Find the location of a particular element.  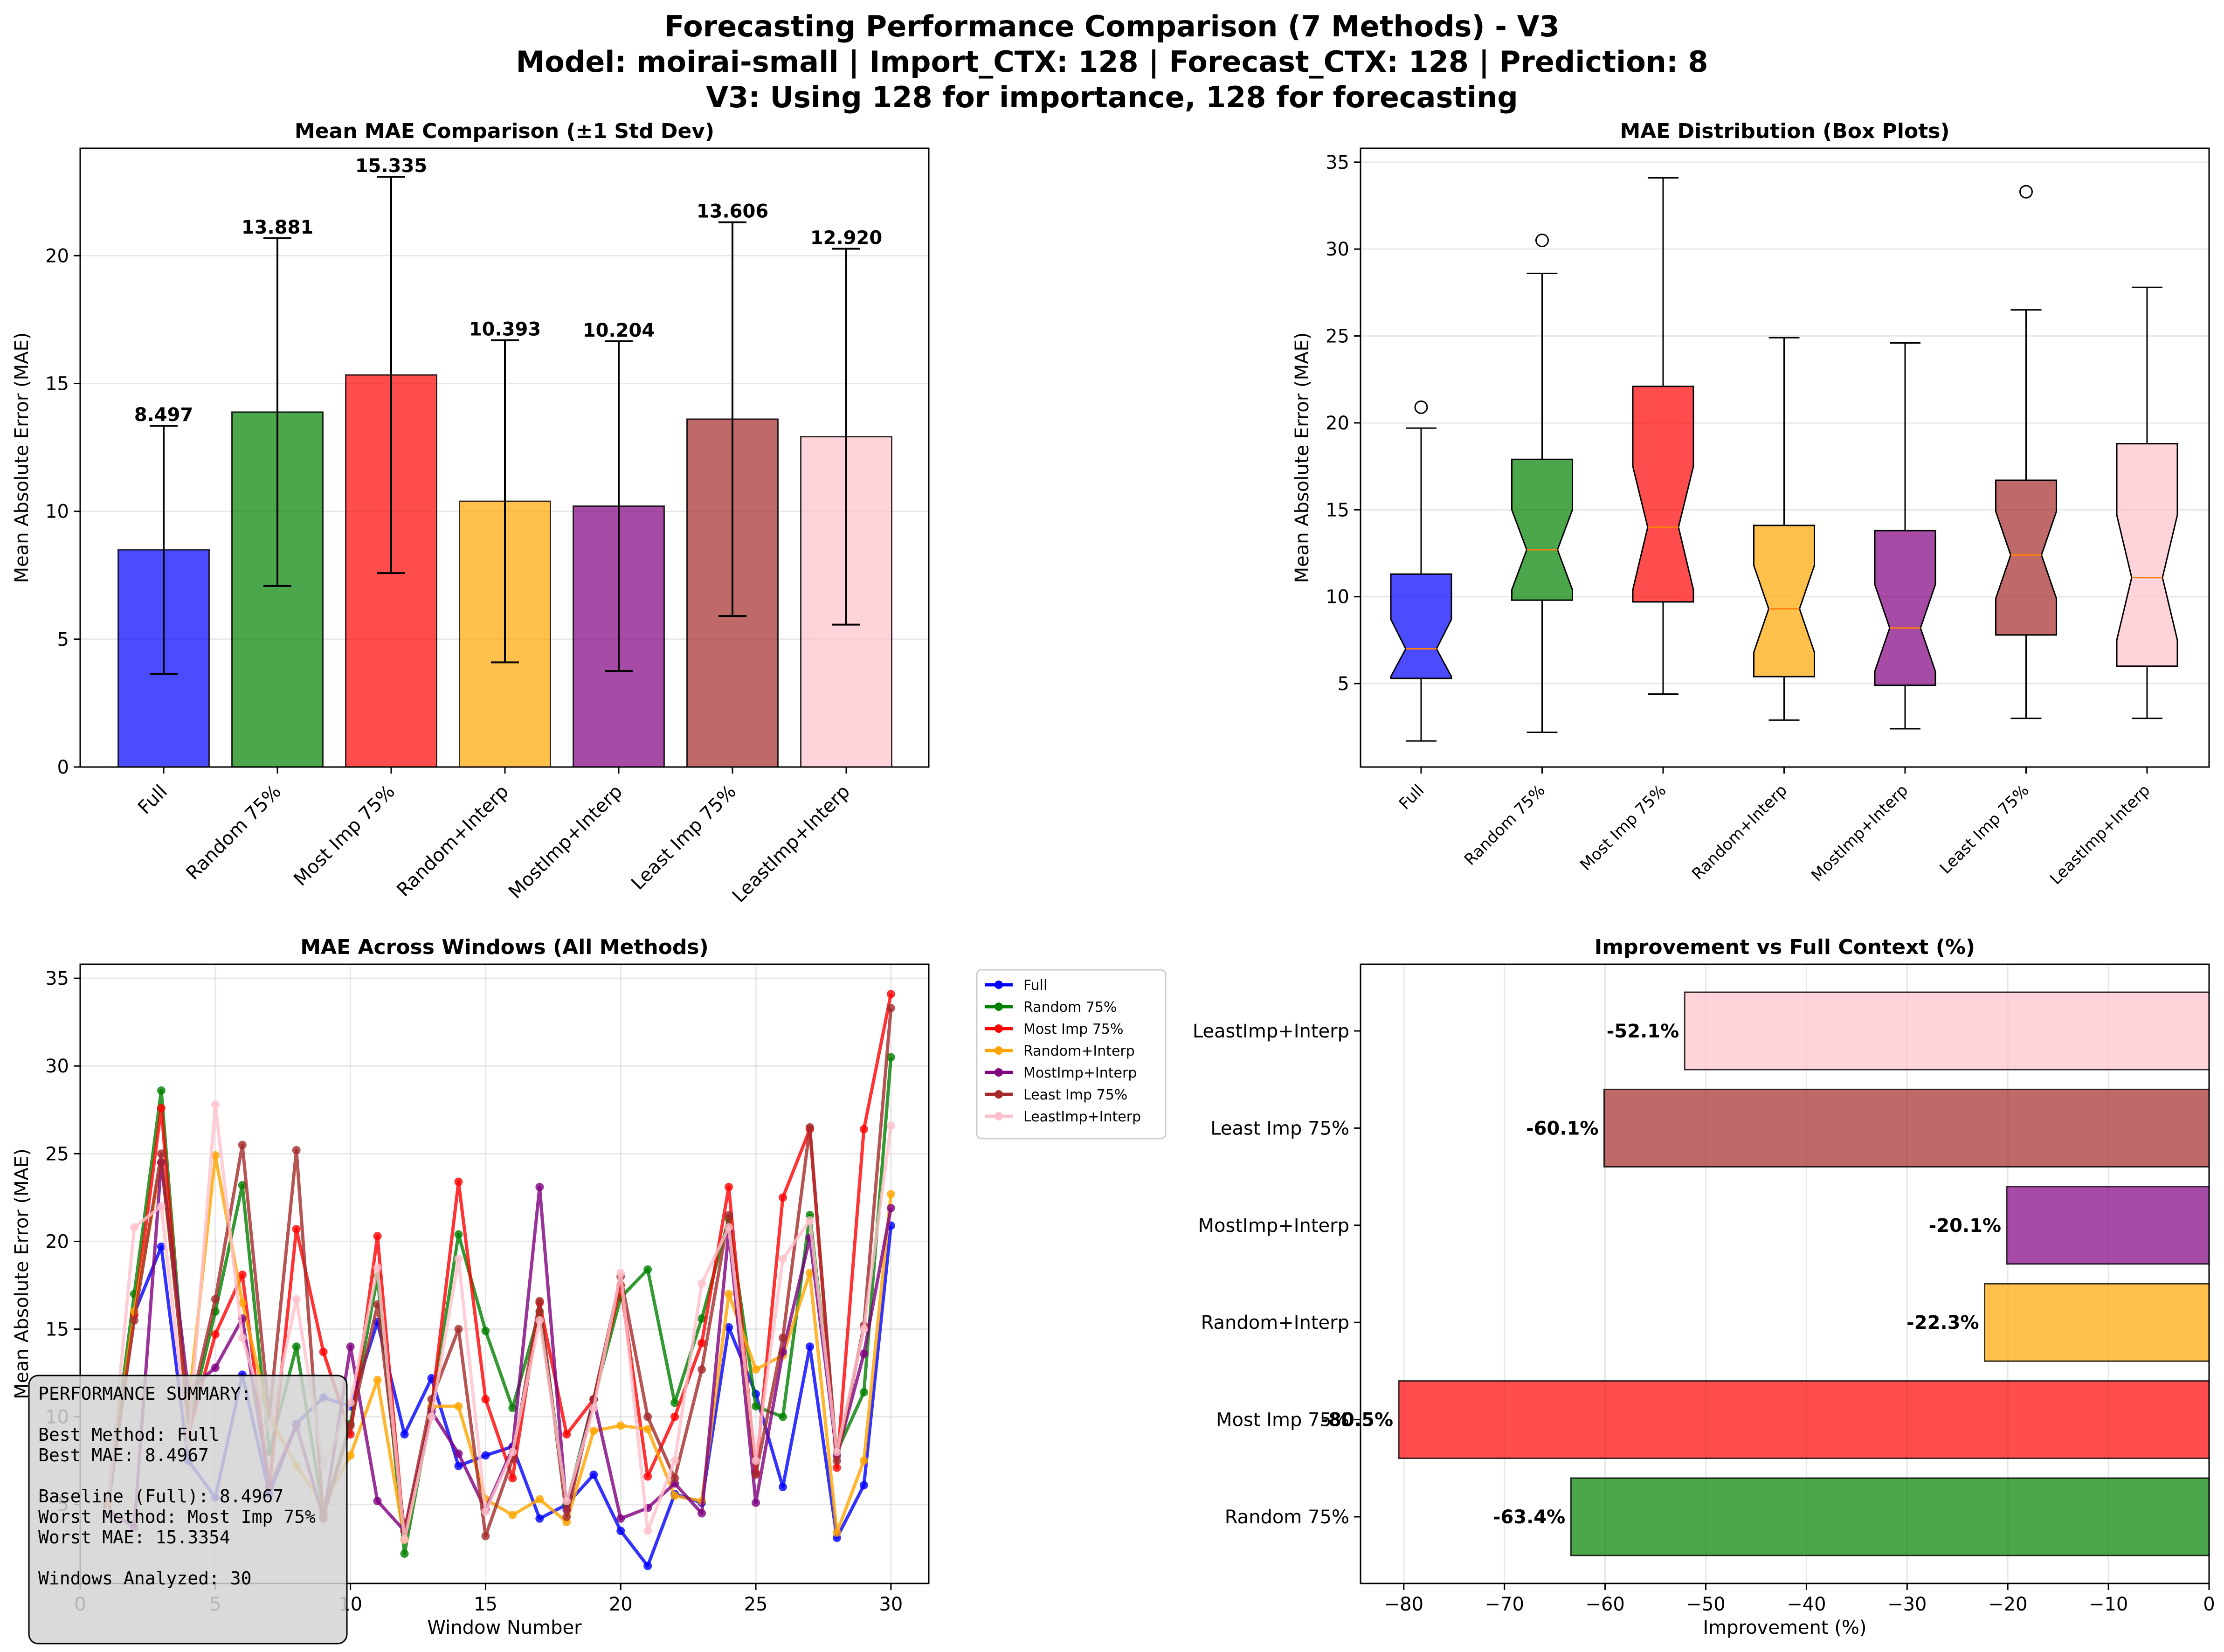

summary-frame is located at coordinates (188, 1510).